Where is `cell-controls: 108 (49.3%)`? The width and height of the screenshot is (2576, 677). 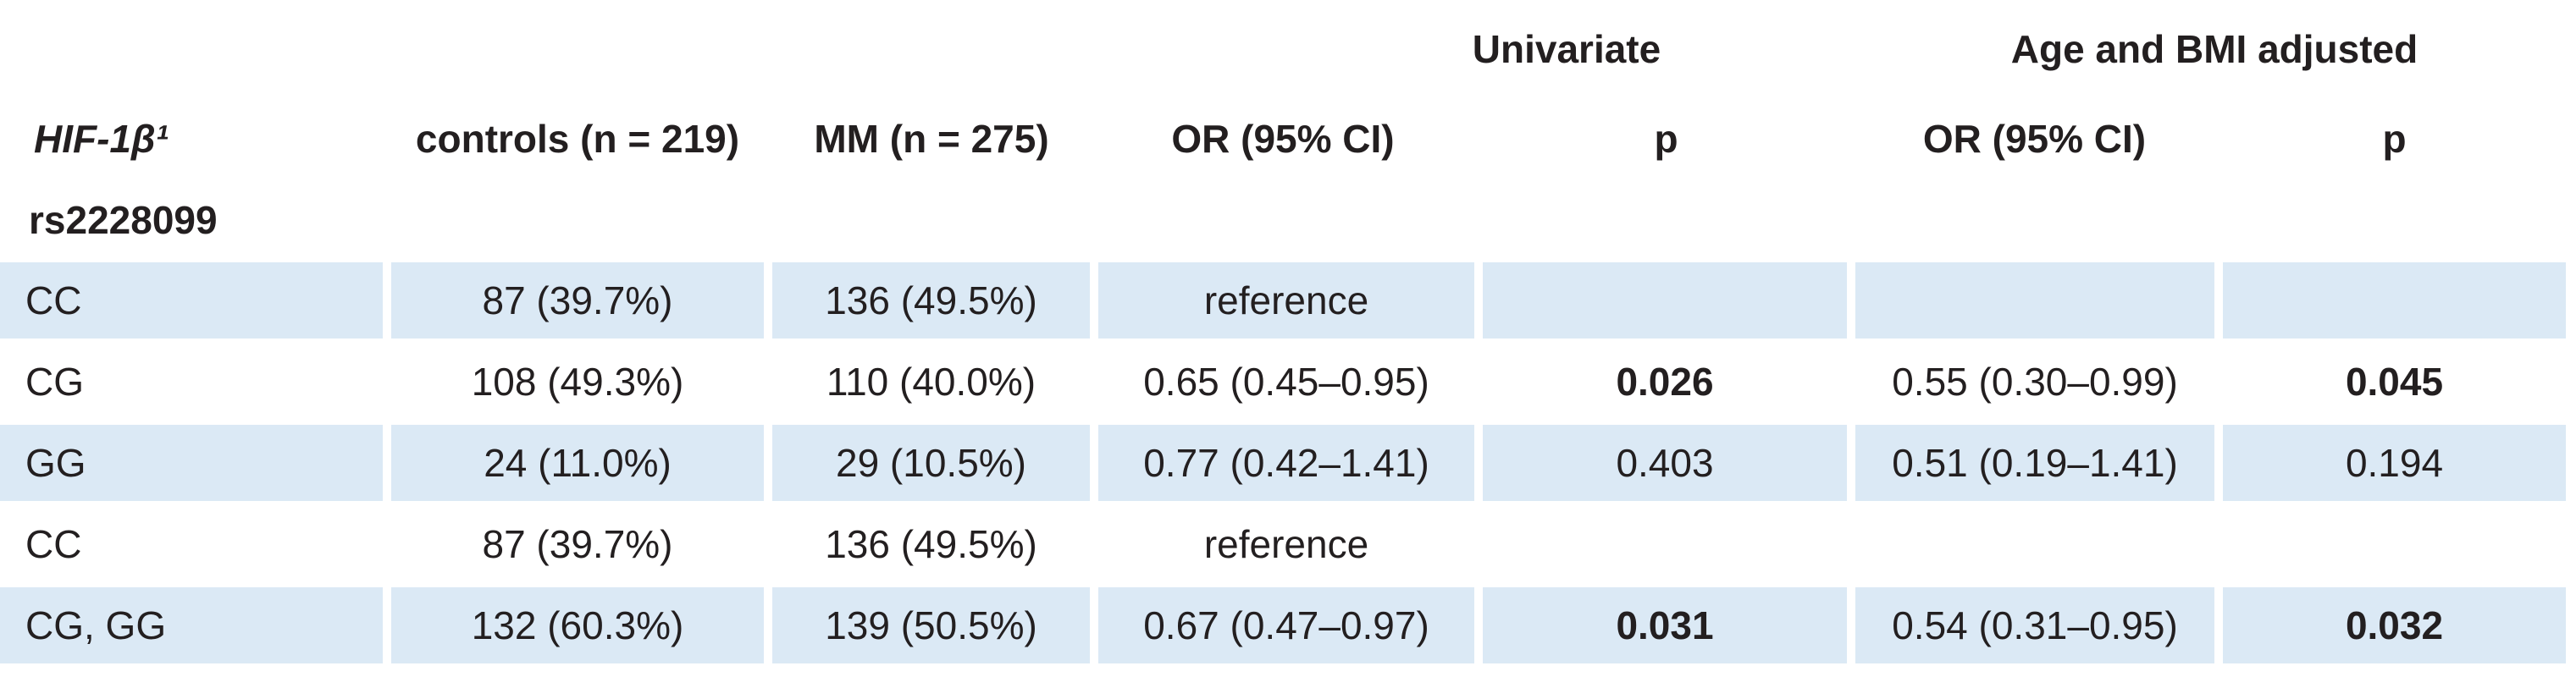
cell-controls: 108 (49.3%) is located at coordinates (577, 382).